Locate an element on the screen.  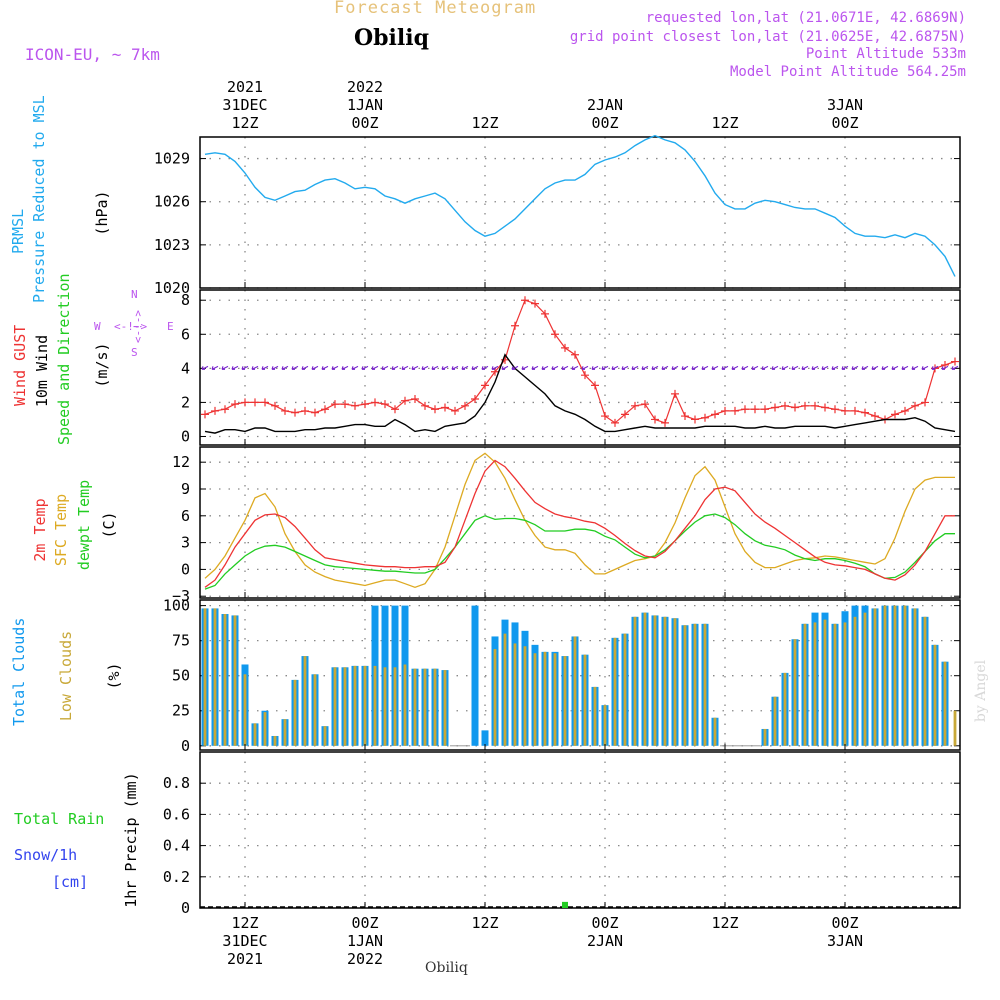
top-time-label: 3JAN is located at coordinates (845, 105).